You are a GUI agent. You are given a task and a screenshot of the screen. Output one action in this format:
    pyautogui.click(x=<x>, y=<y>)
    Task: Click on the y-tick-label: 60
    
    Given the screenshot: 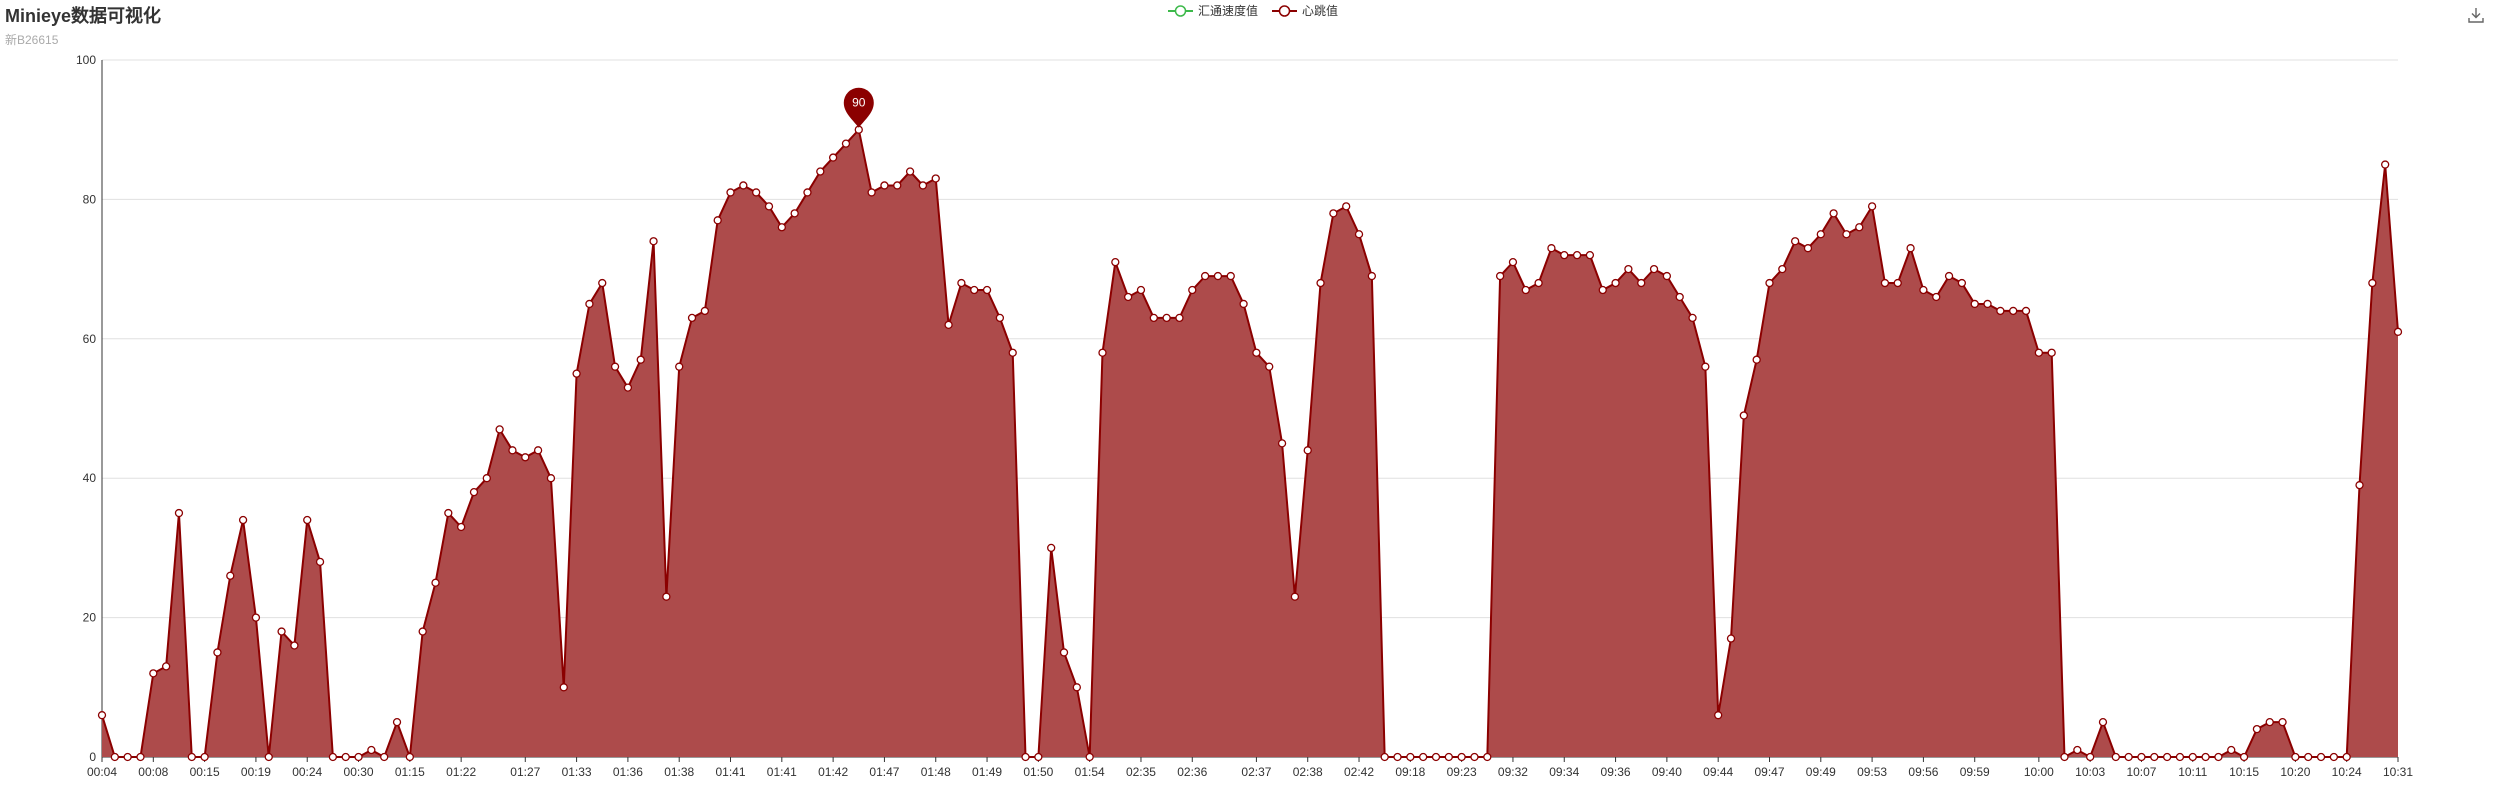 What is the action you would take?
    pyautogui.click(x=90, y=339)
    